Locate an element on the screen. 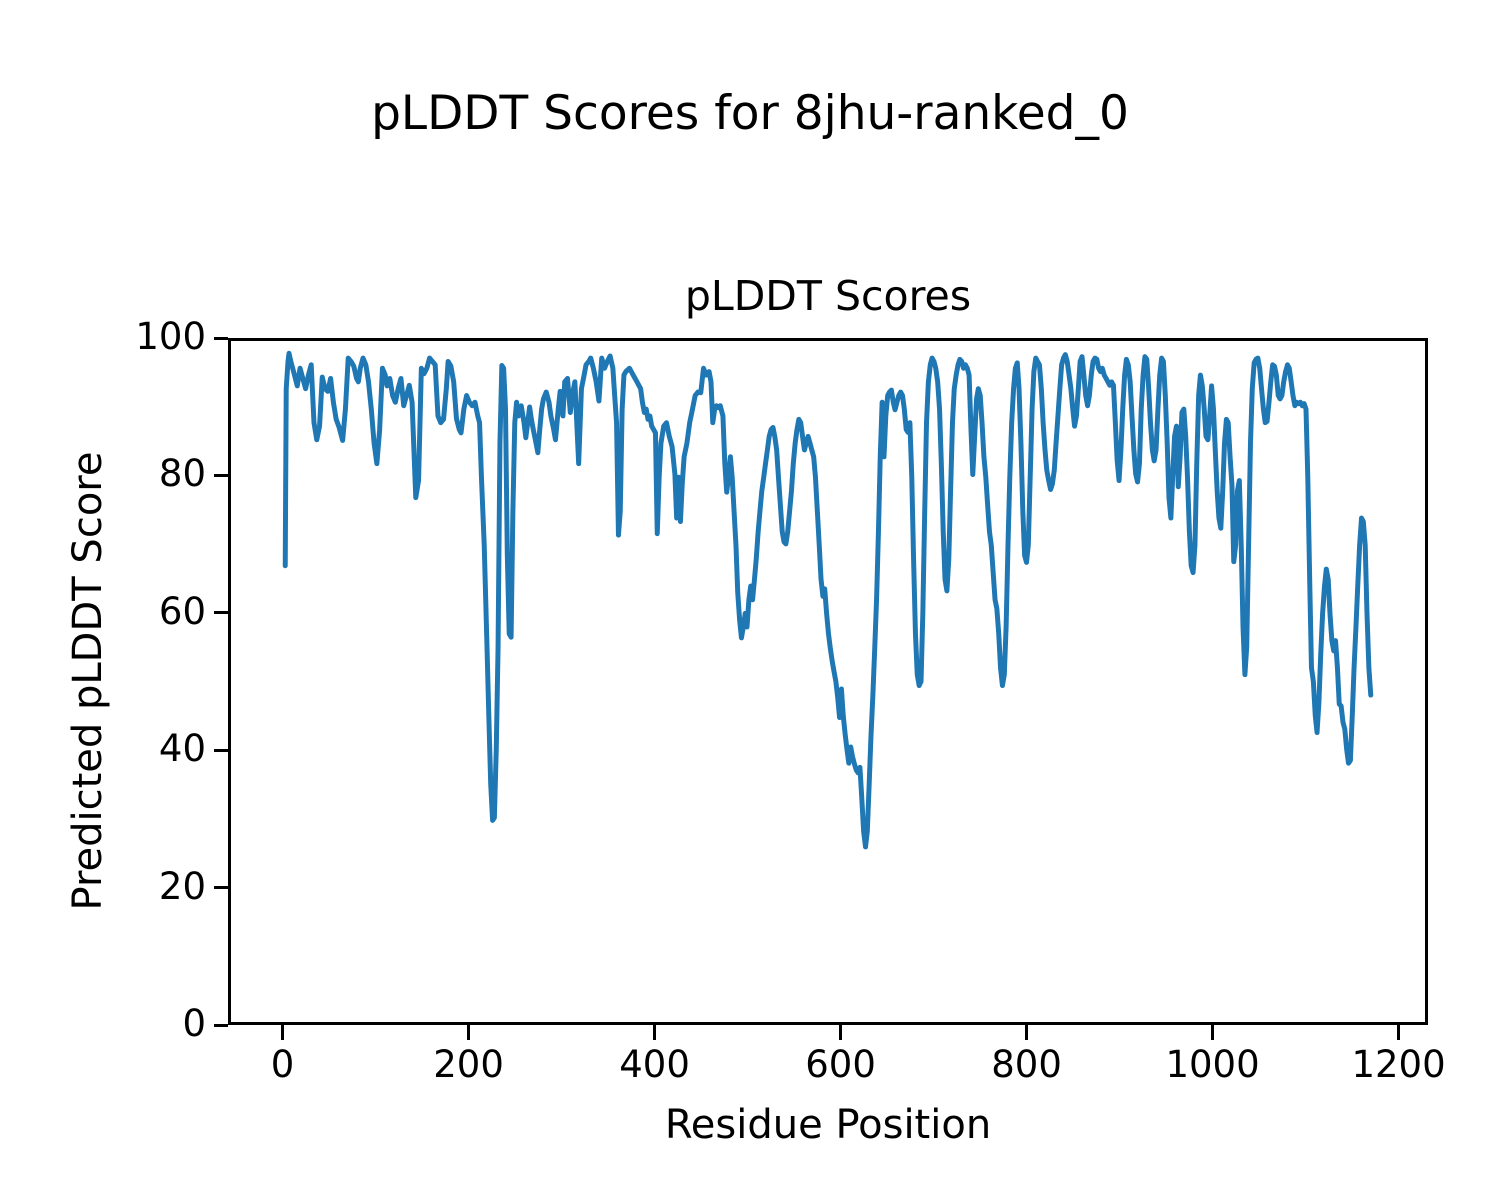  y-tick-label: 100 is located at coordinates (170, 336).